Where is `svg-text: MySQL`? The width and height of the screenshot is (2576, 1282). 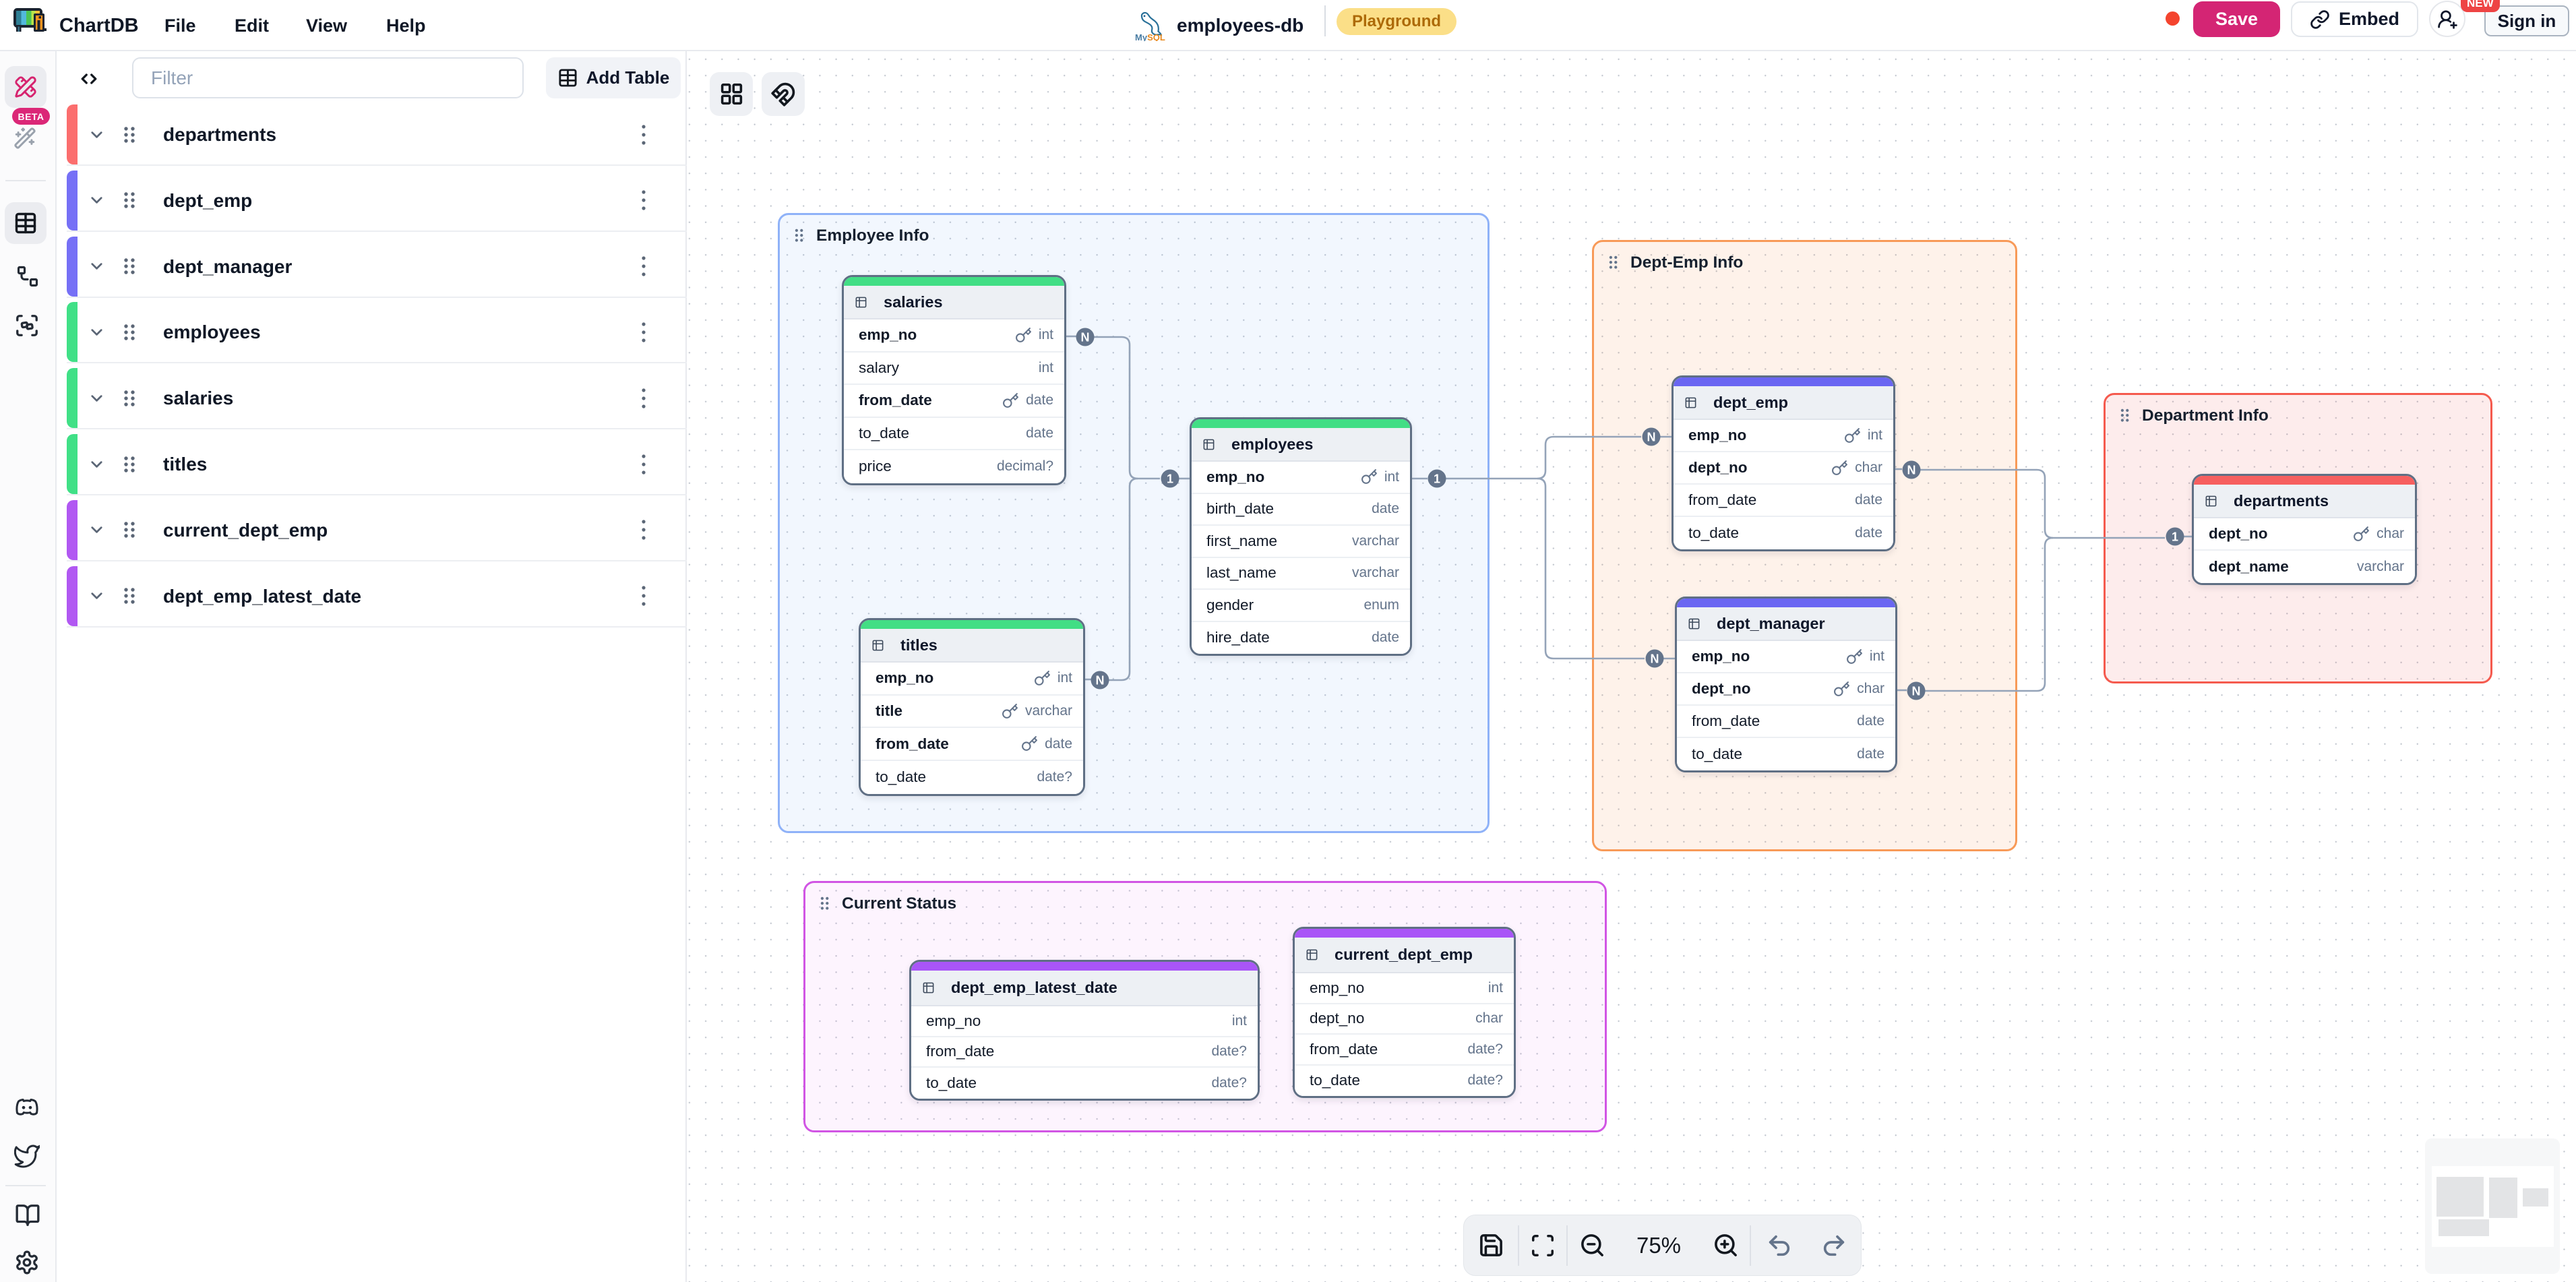 svg-text: MySQL is located at coordinates (1150, 36).